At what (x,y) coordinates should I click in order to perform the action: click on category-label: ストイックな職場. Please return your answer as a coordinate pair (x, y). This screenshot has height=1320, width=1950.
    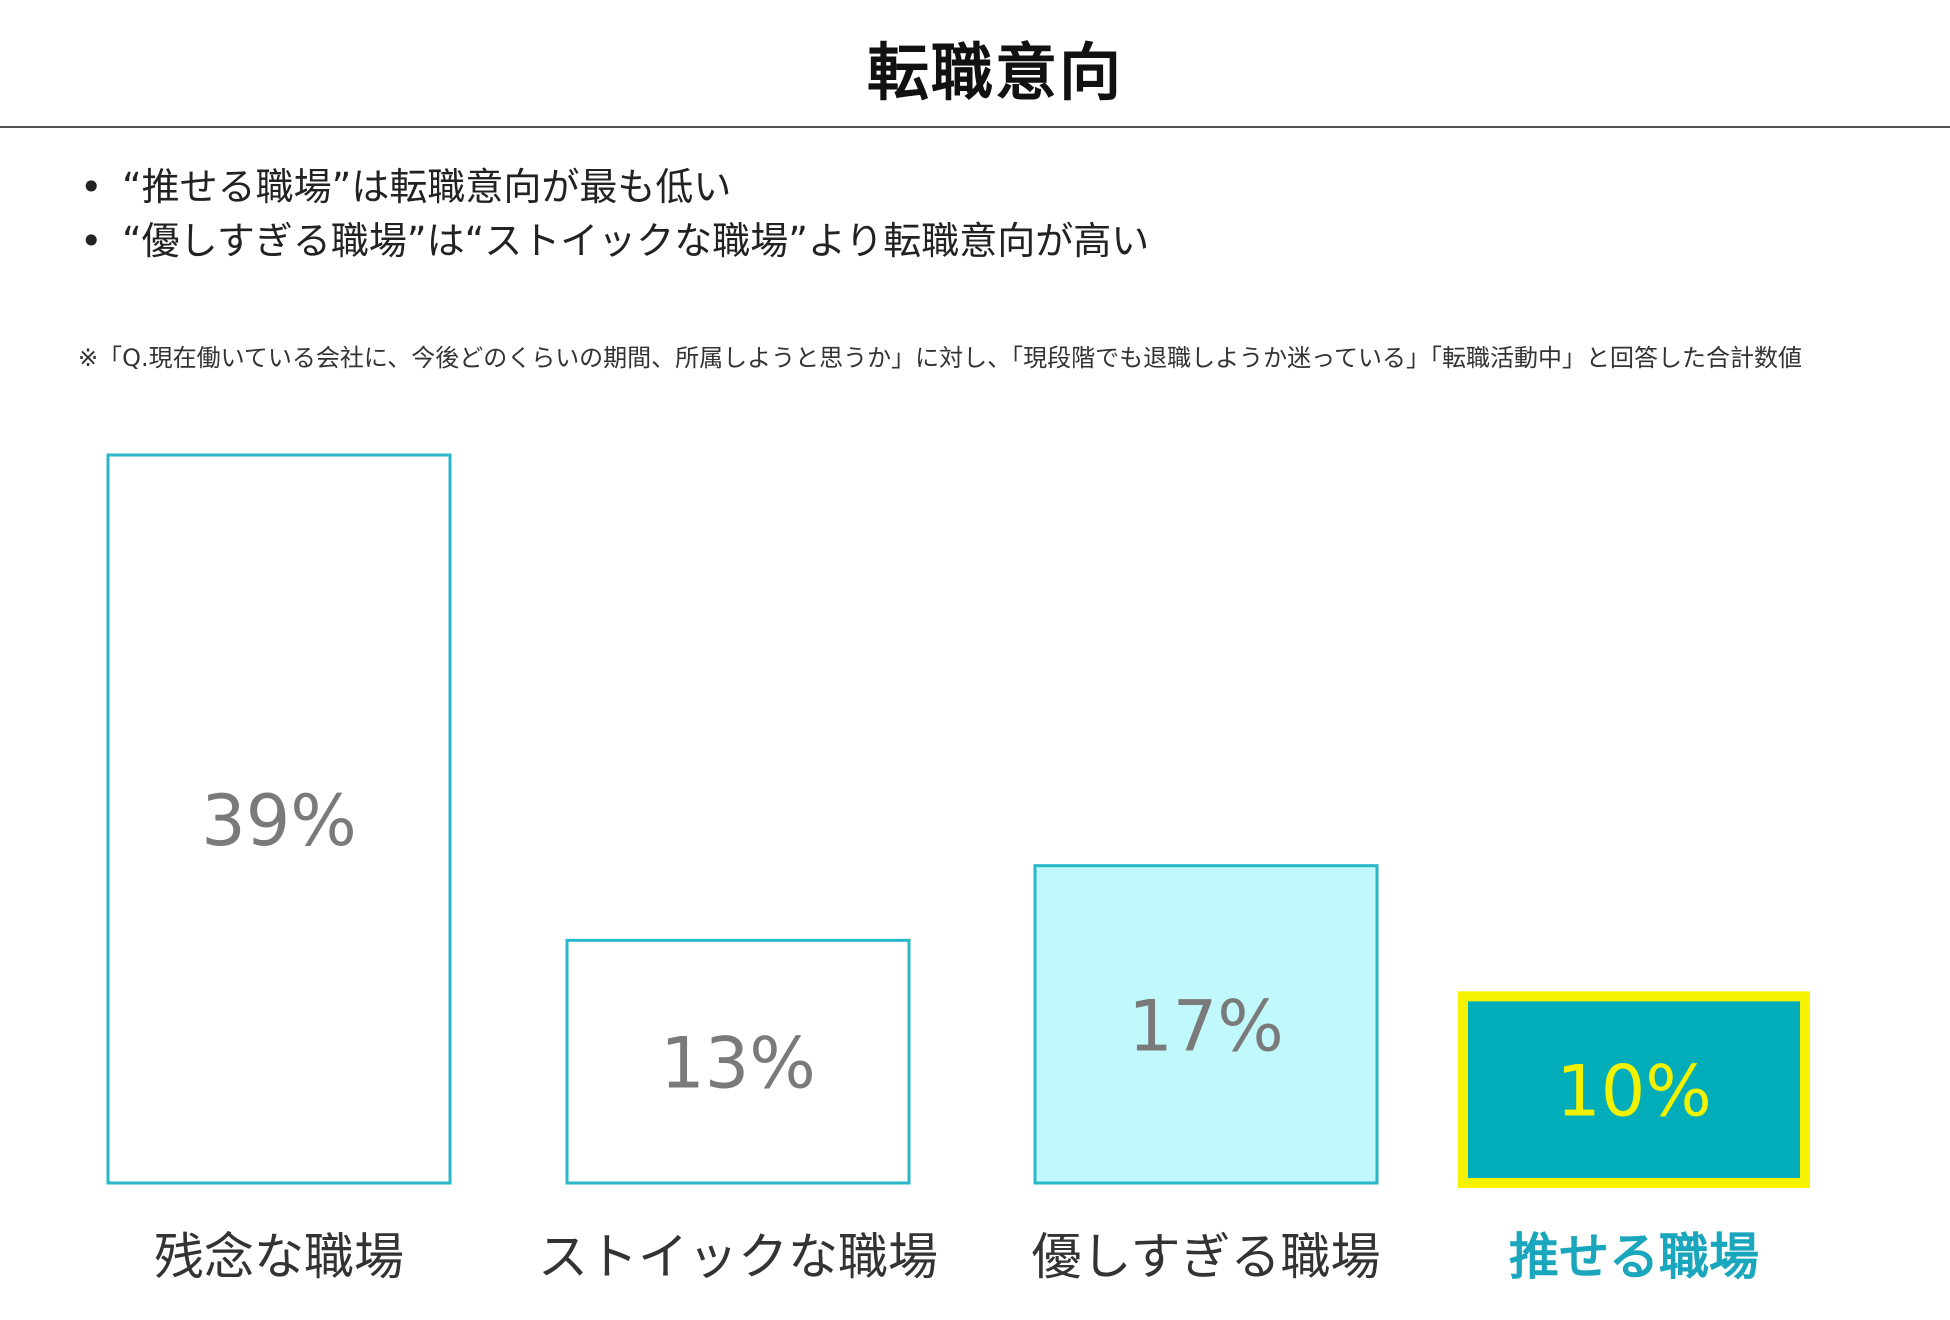
    Looking at the image, I should click on (738, 1257).